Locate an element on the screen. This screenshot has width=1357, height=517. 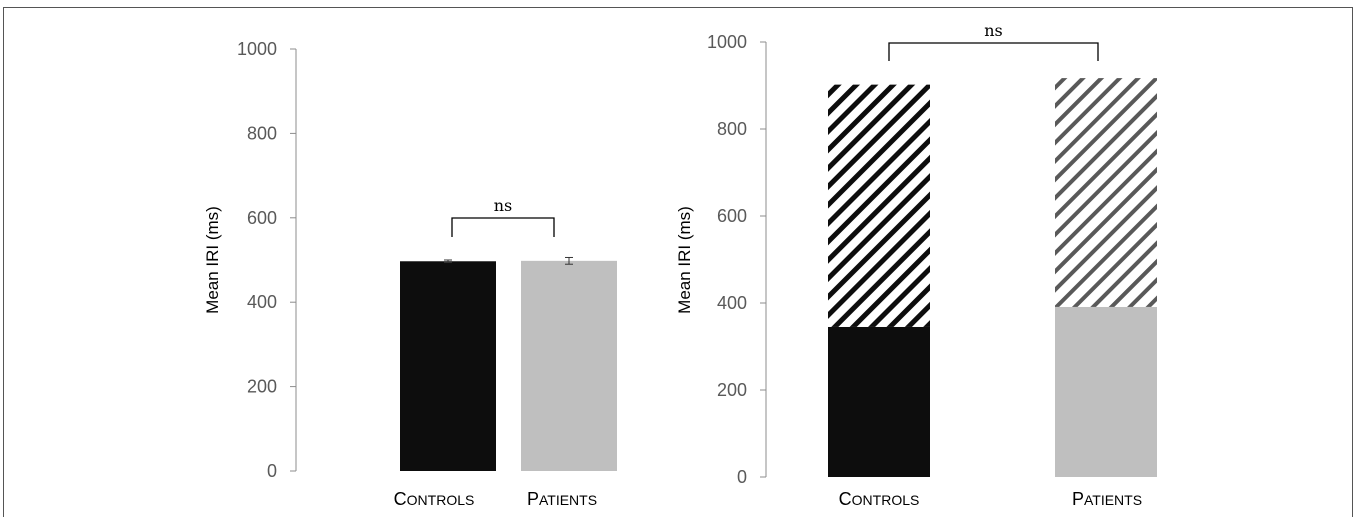
bar-patients is located at coordinates (569, 365).